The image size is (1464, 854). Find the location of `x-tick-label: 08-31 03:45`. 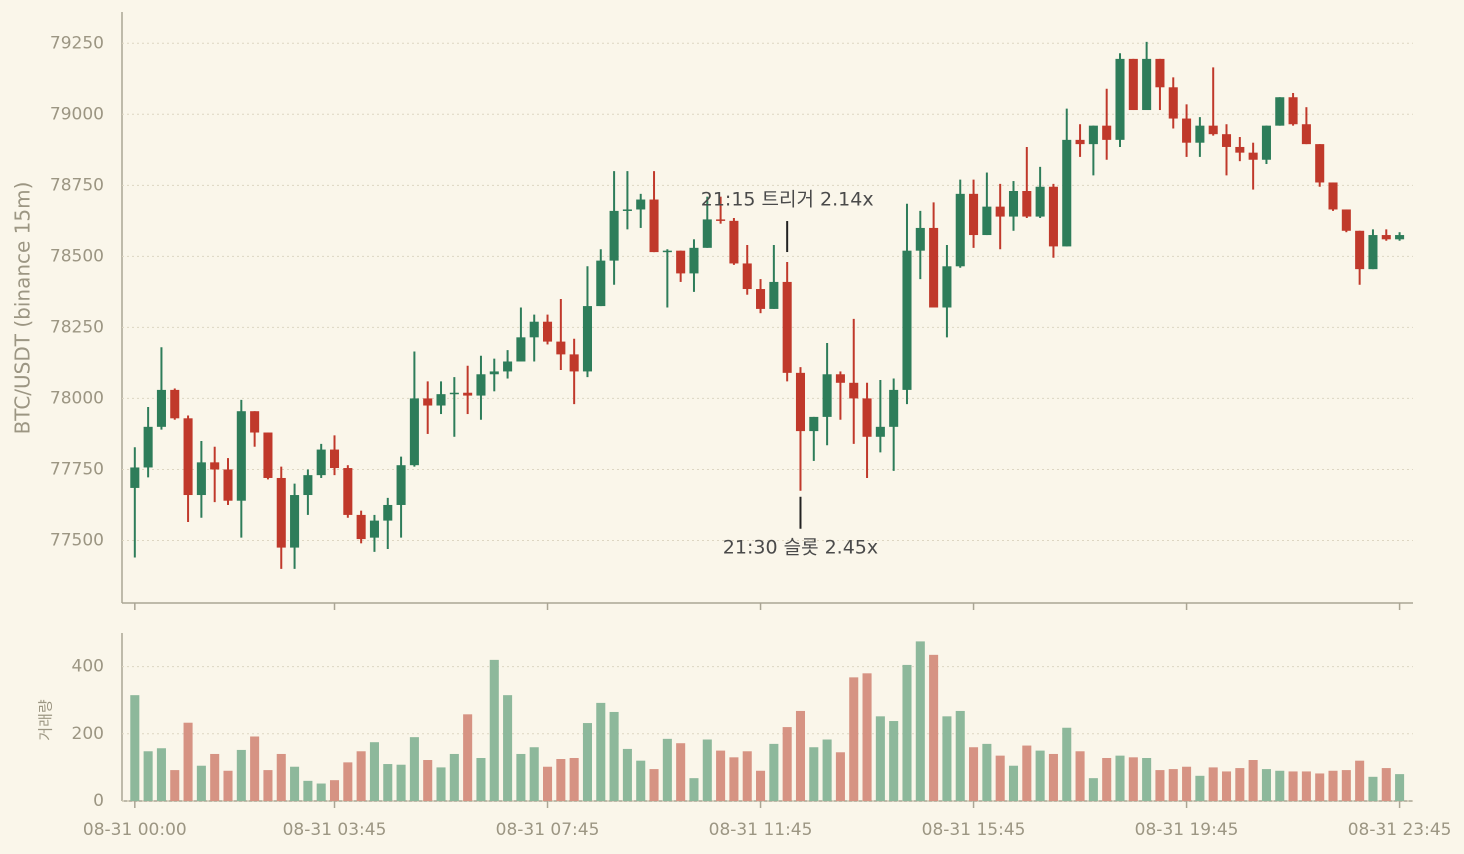

x-tick-label: 08-31 03:45 is located at coordinates (335, 830).